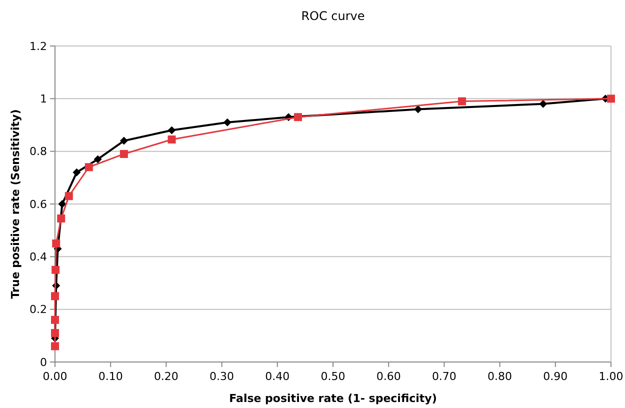 The height and width of the screenshot is (408, 625). Describe the element at coordinates (15, 204) in the screenshot. I see `y-axis-title: True positive rate (Sensitivity)` at that location.